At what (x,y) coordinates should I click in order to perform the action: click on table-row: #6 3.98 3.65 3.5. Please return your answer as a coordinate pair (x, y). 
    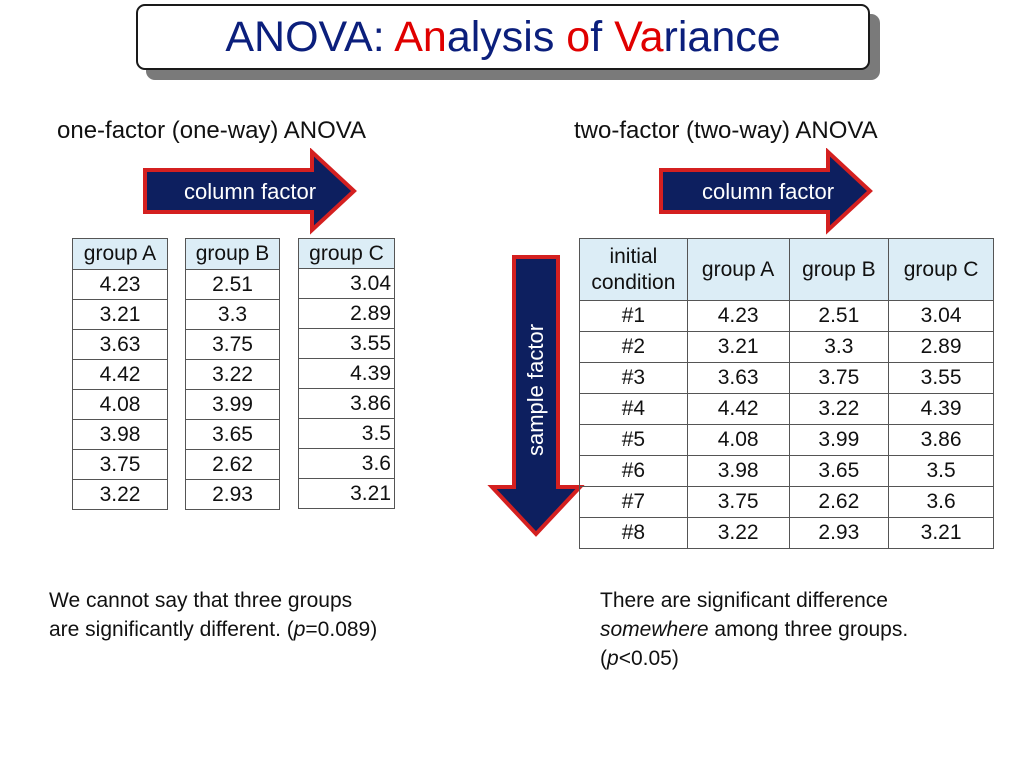
    Looking at the image, I should click on (786, 471).